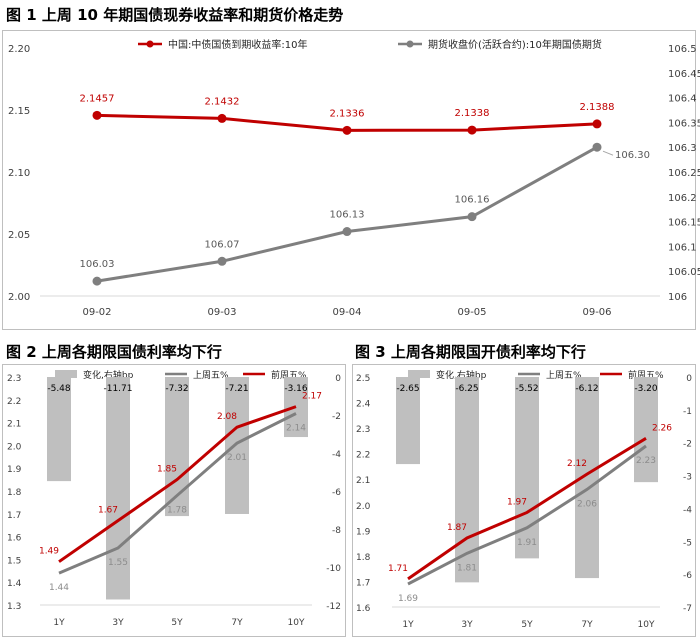  I want to click on bar-label: -6.12, so click(586, 389).